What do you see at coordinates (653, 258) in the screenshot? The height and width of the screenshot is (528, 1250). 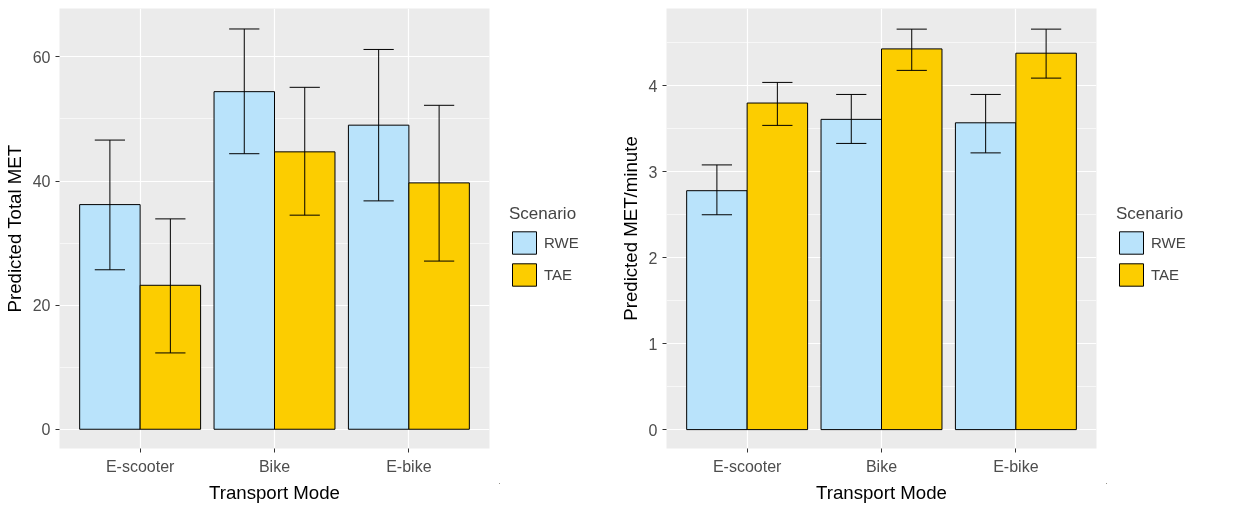 I see `y-tick-label: 2` at bounding box center [653, 258].